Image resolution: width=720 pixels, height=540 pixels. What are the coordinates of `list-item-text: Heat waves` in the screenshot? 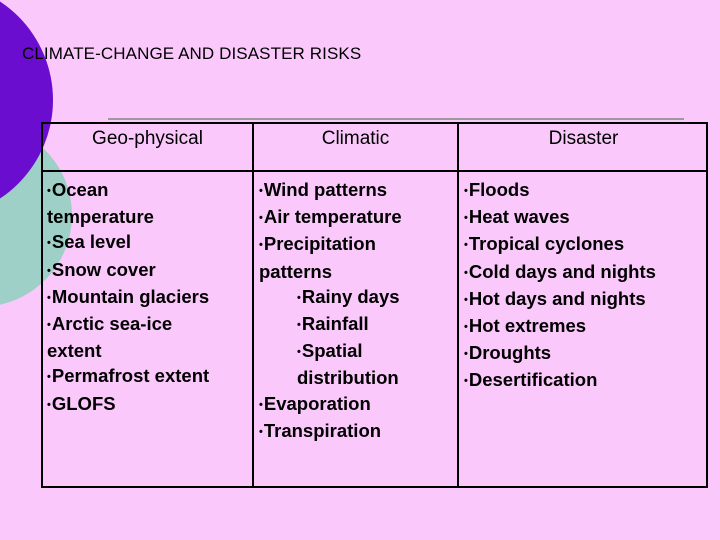 It's located at (519, 217).